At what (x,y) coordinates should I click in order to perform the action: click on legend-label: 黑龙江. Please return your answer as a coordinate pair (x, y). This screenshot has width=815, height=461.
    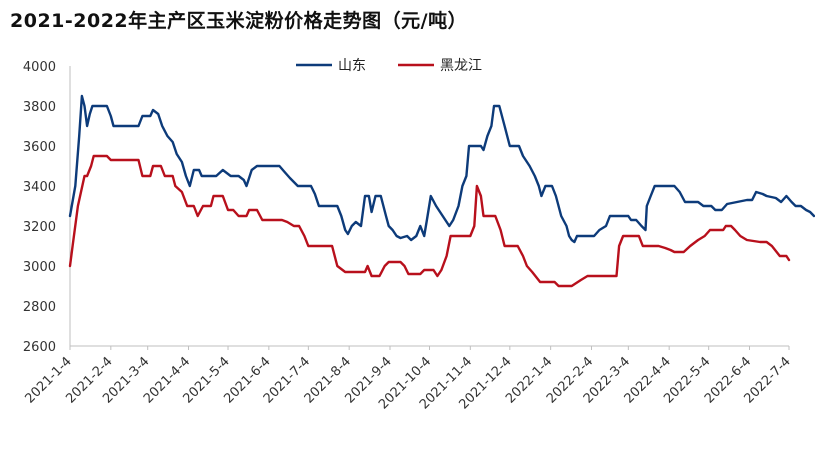
    Looking at the image, I should click on (461, 66).